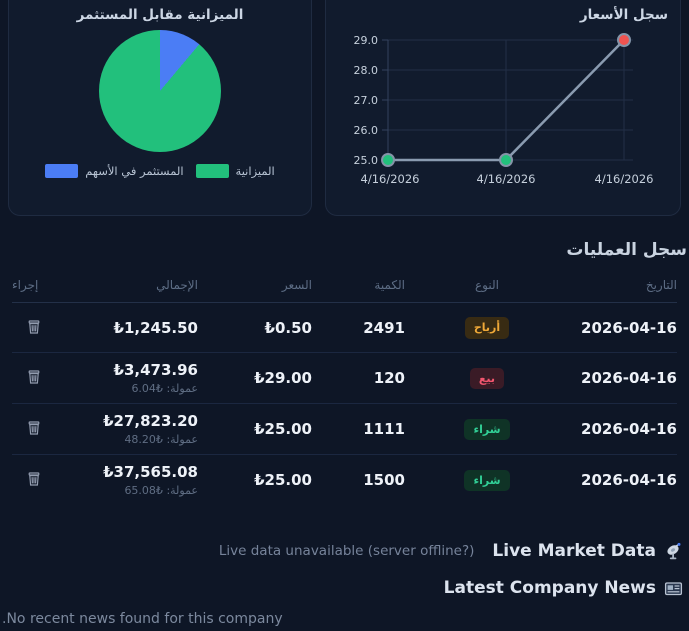 This screenshot has height=631, width=689. I want to click on newspaper-icon, so click(673, 588).